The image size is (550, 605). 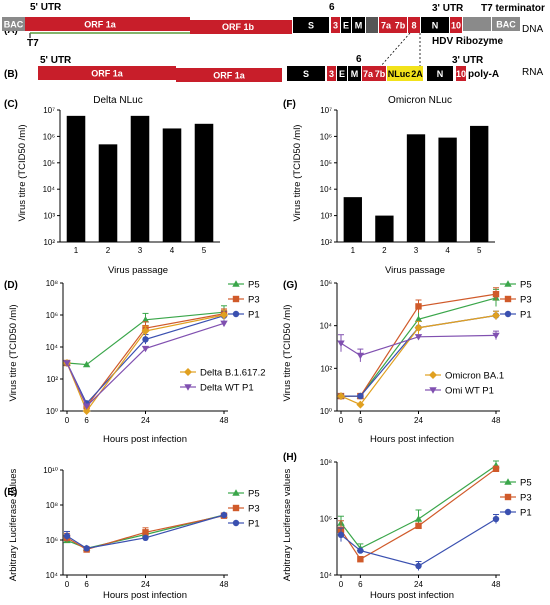 What do you see at coordinates (145, 420) in the screenshot?
I see `chart-d-xtick-label: 24` at bounding box center [145, 420].